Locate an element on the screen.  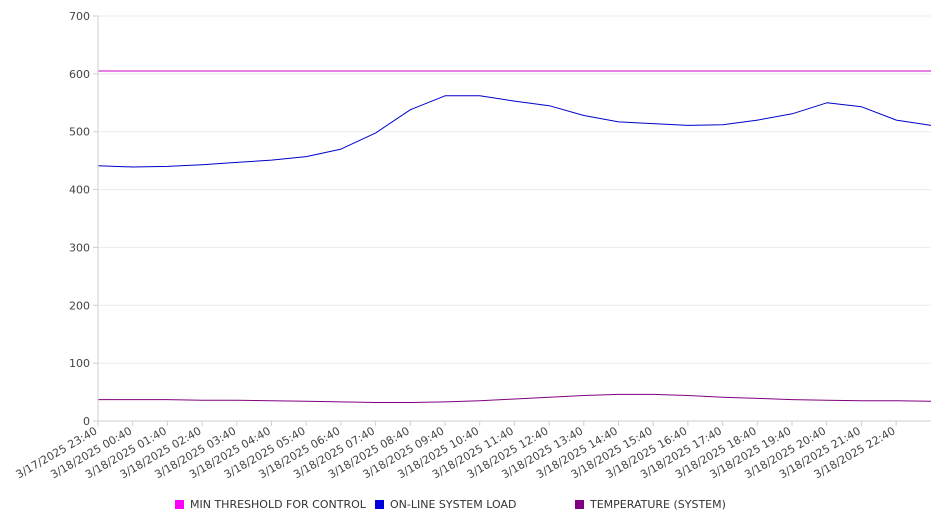
y-tick-label: 400 is located at coordinates (79, 190).